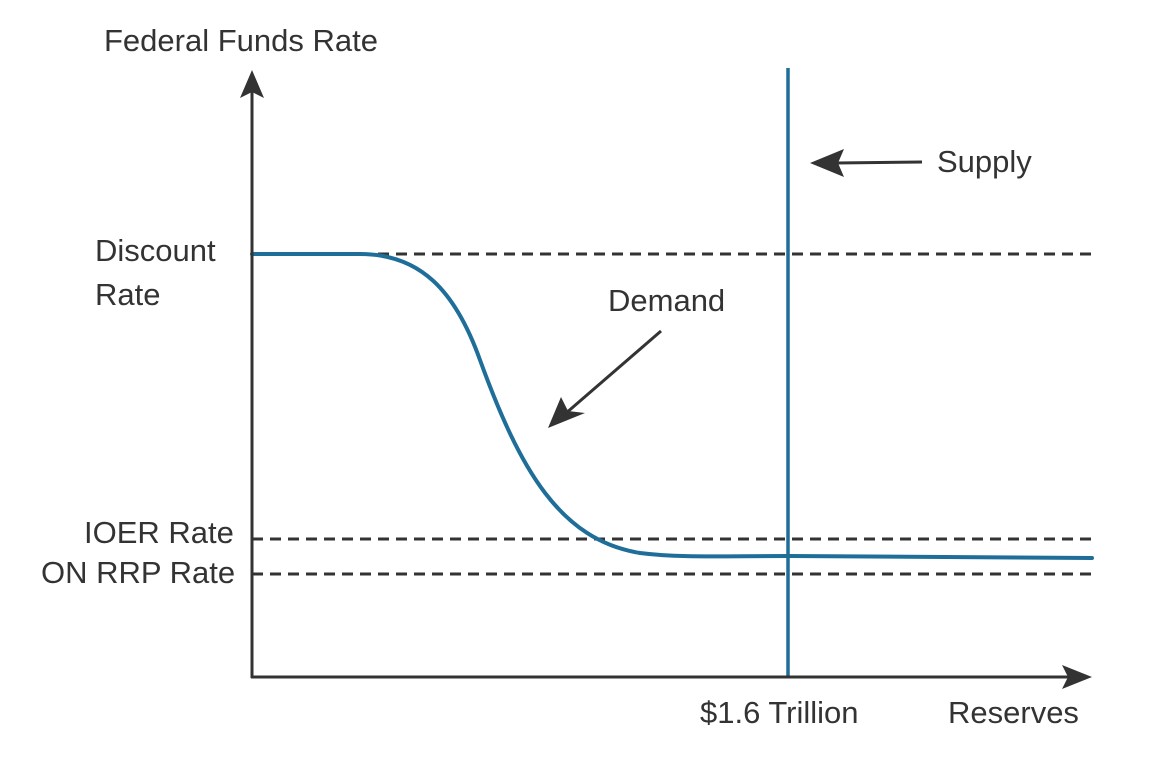  I want to click on demand-pointer-line, so click(613, 372).